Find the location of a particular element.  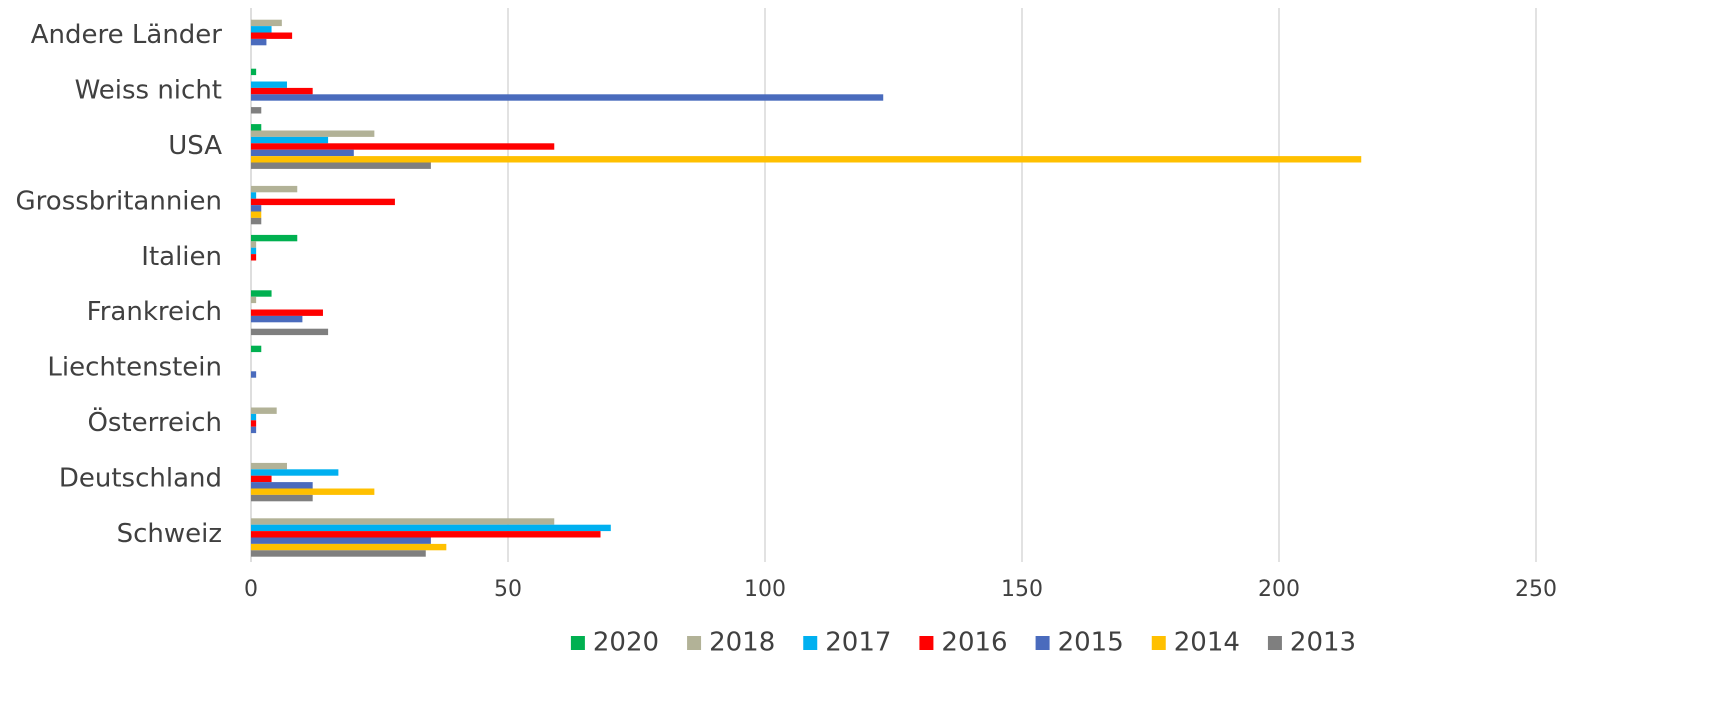

y-tick-label: Liechtenstein is located at coordinates (134, 368).